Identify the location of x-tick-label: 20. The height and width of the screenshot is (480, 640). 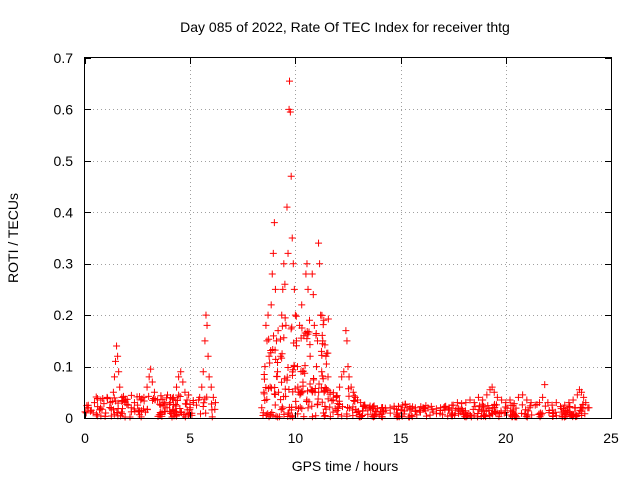
(506, 438).